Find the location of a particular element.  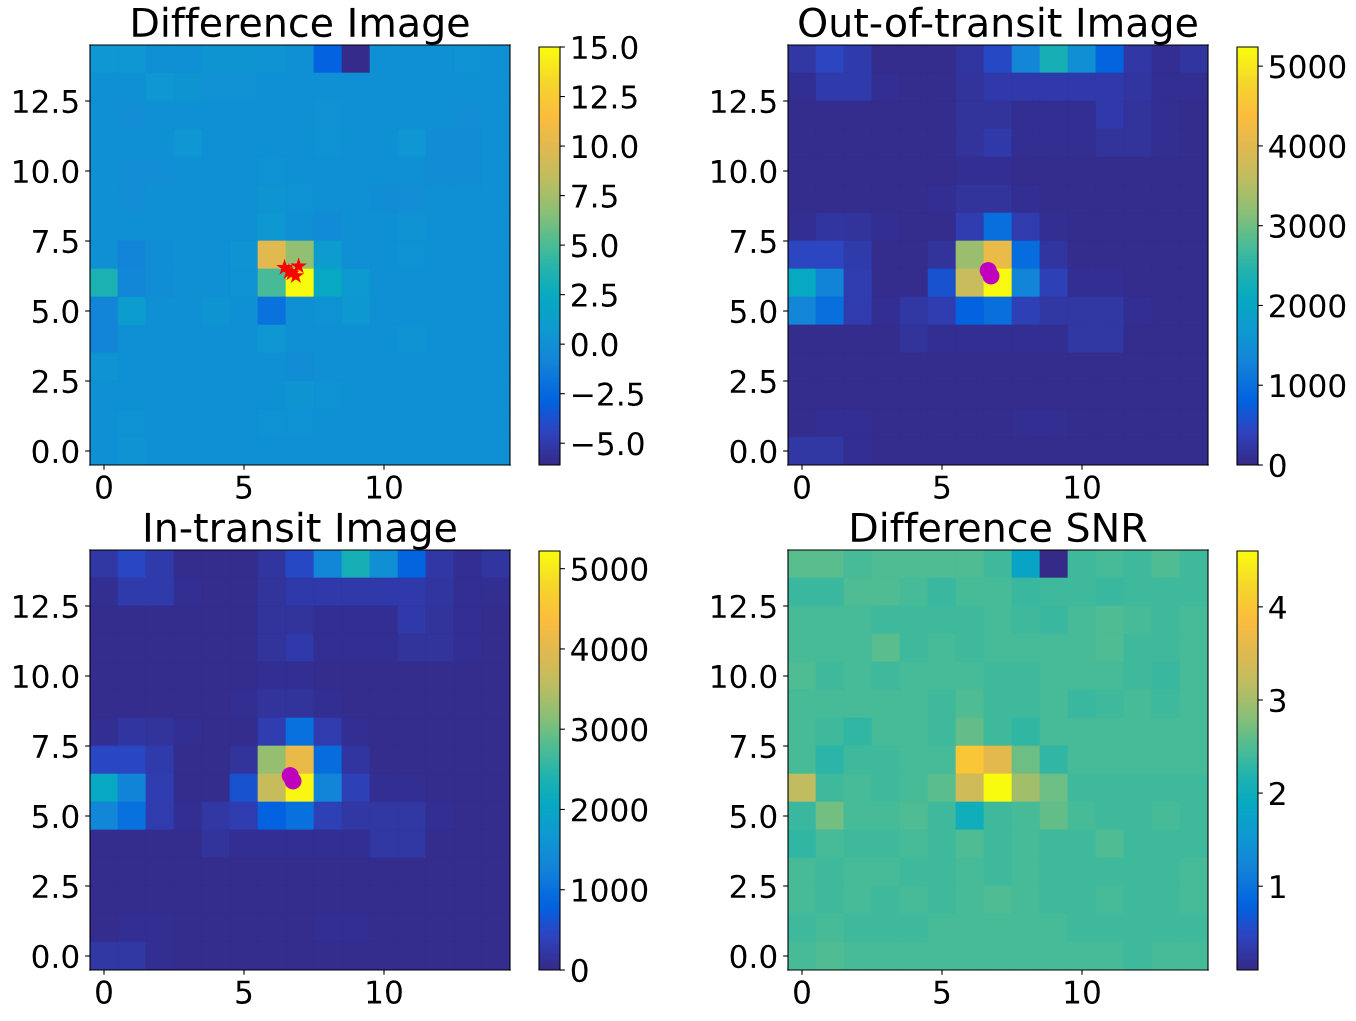

color-bar-label: 4 is located at coordinates (1277, 607).